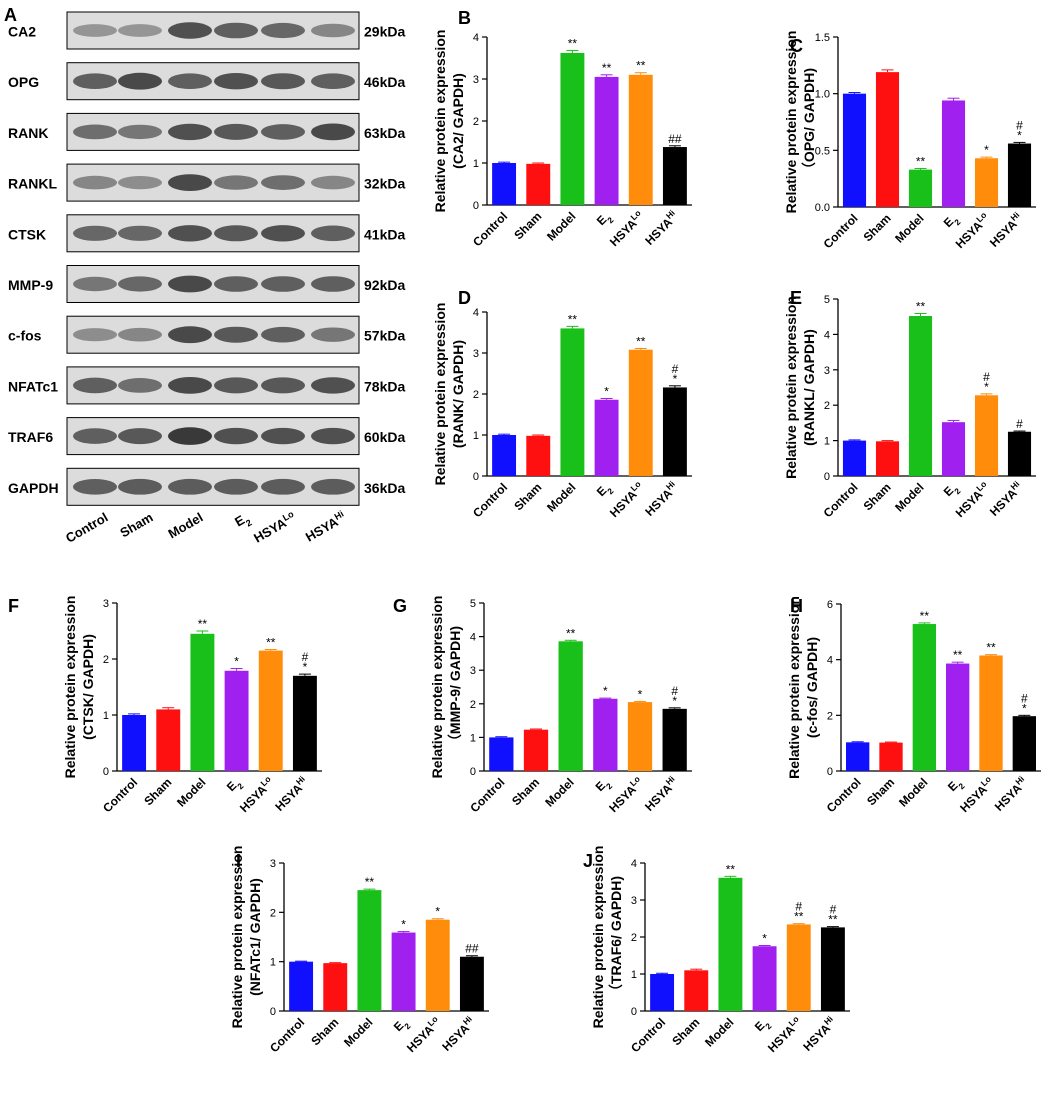  Describe the element at coordinates (384, 386) in the screenshot. I see `blot-size-label: 78kDa` at that location.